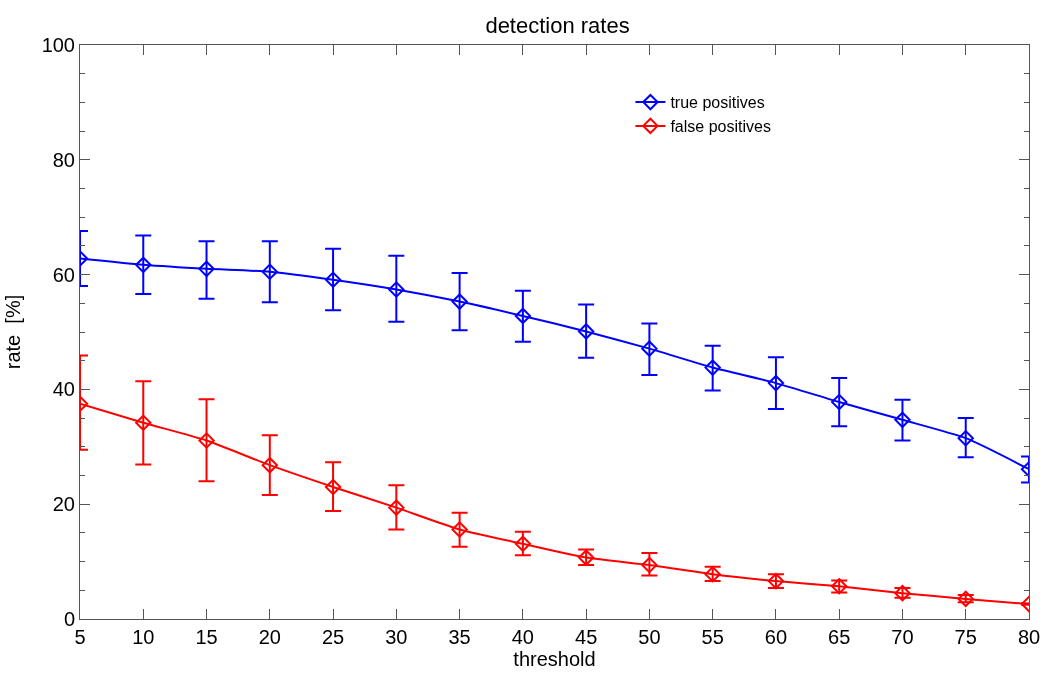 The width and height of the screenshot is (1052, 684). What do you see at coordinates (396, 637) in the screenshot?
I see `x-tick-label: 30` at bounding box center [396, 637].